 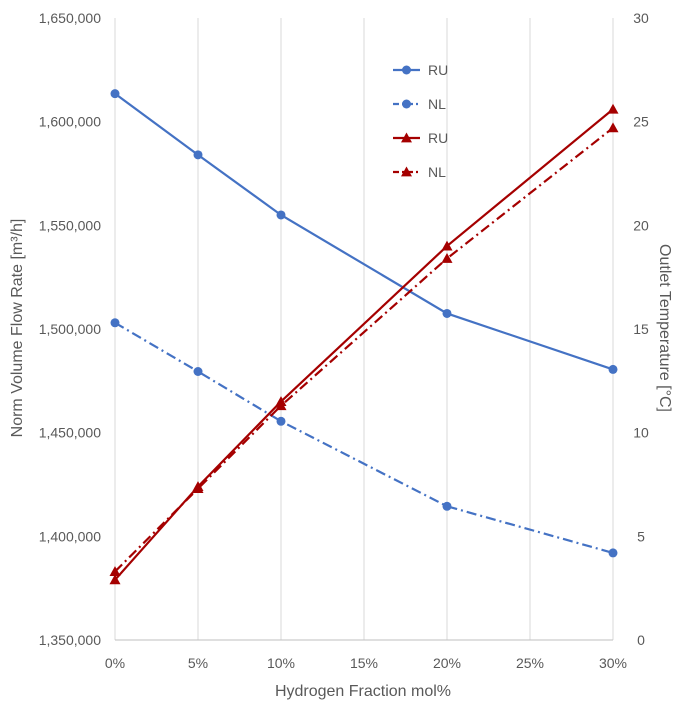 I want to click on x-axis-title: Hydrogen Fraction mol%, so click(x=363, y=691).